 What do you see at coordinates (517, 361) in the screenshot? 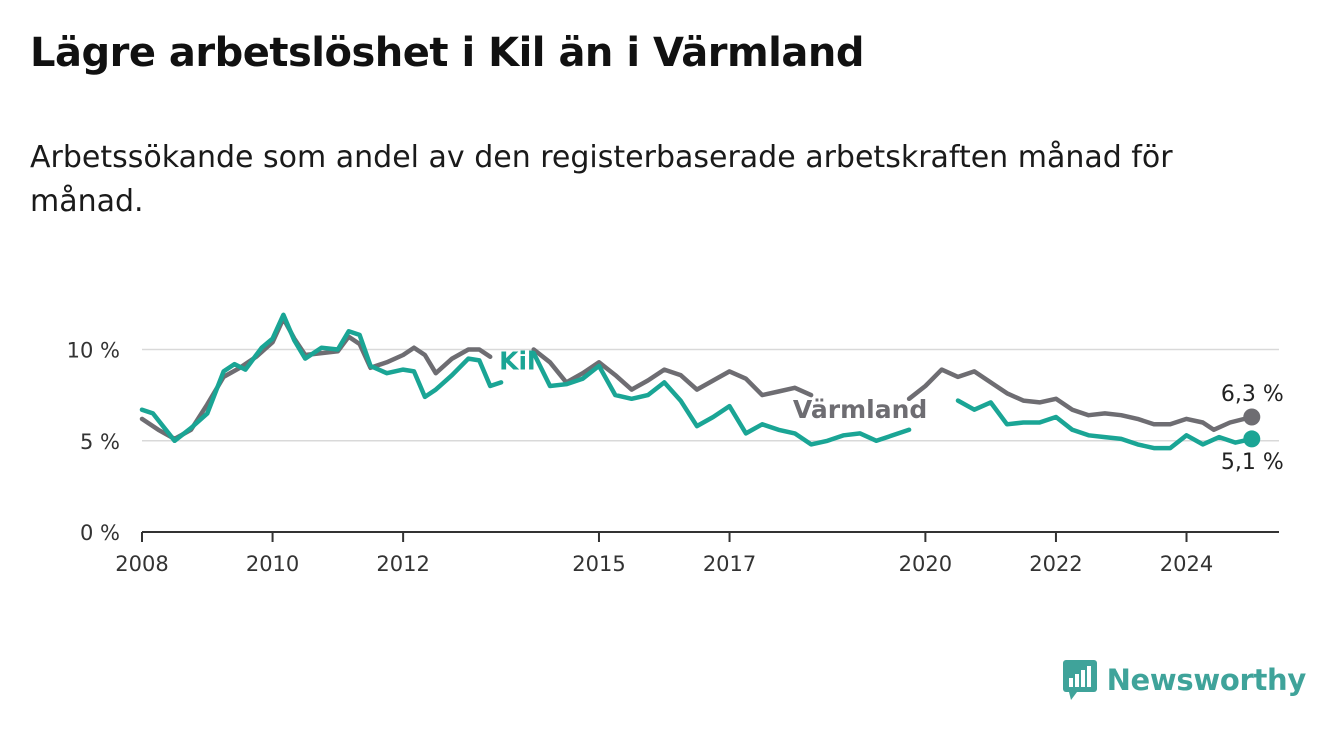
I see `series-label-kil: Kil` at bounding box center [517, 361].